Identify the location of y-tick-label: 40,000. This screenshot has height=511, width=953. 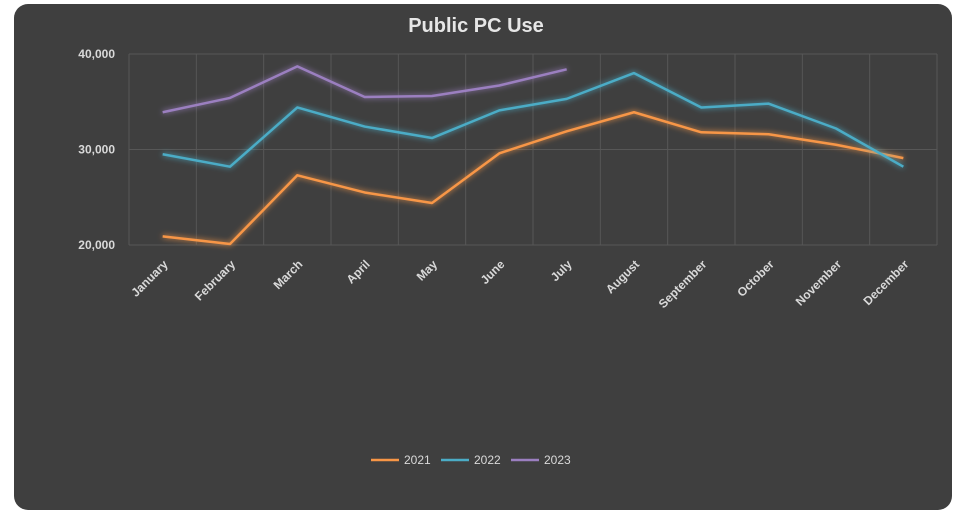
(96, 54).